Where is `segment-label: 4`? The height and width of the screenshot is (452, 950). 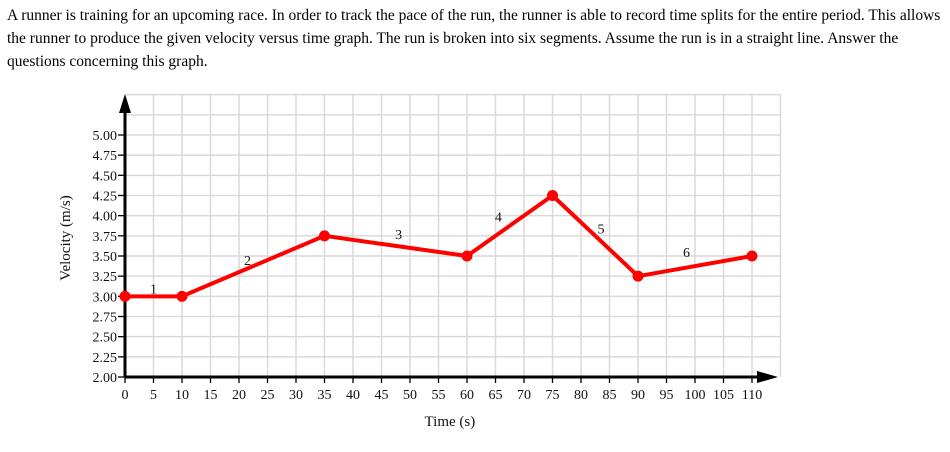
segment-label: 4 is located at coordinates (498, 217).